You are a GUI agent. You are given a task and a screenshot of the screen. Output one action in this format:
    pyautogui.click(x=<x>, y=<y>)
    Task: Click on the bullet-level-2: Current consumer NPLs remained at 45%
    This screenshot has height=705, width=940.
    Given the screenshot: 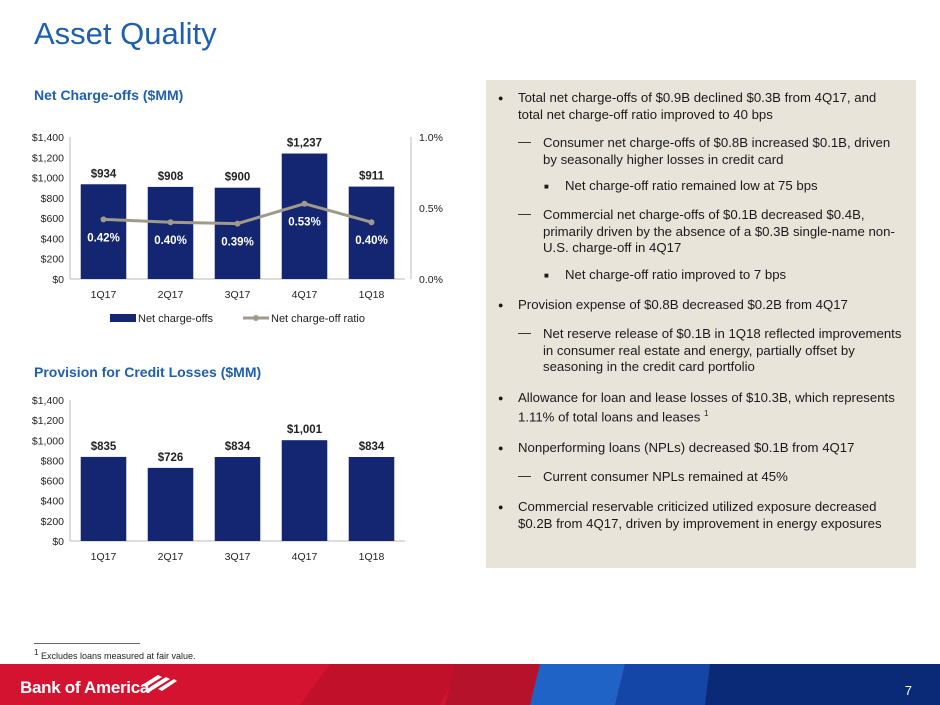 What is the action you would take?
    pyautogui.click(x=695, y=477)
    